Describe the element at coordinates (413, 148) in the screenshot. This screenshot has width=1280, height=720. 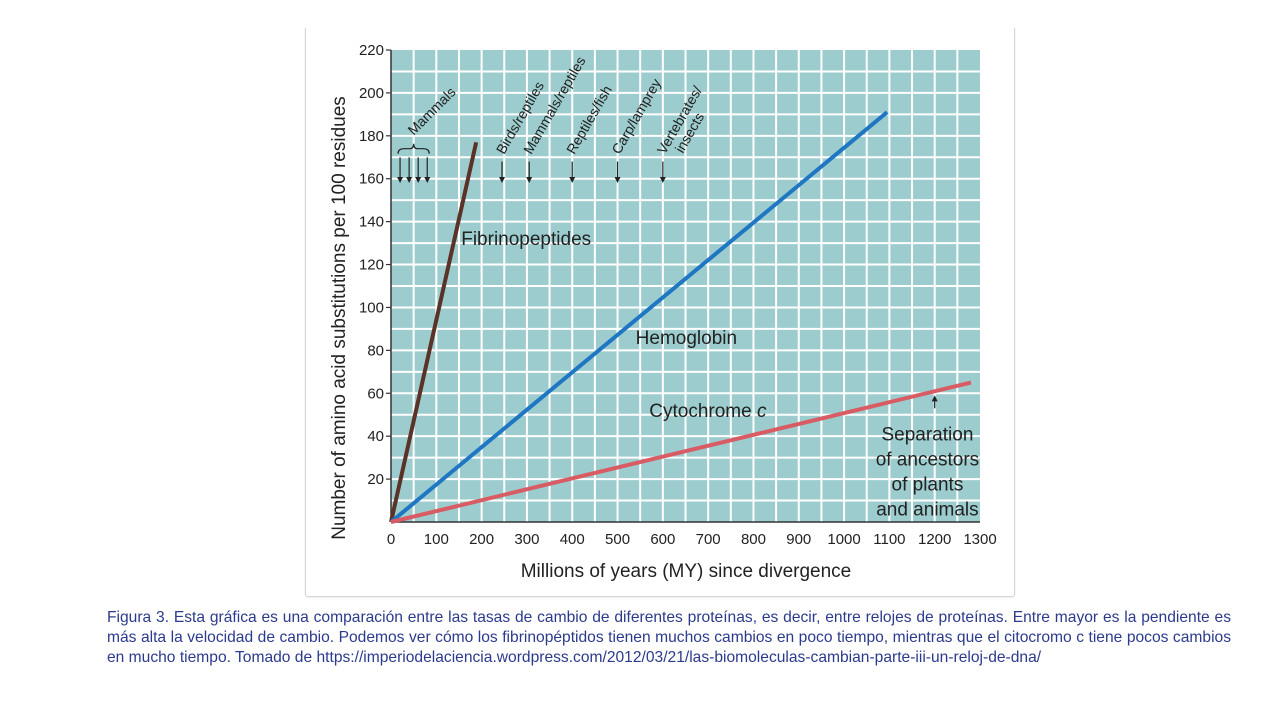
I see `mammals-brace` at that location.